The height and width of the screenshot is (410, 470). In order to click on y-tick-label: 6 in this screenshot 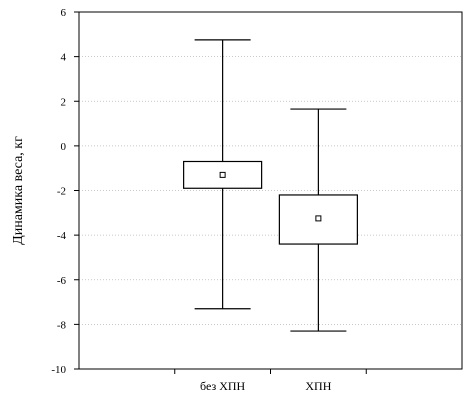, I will do `click(64, 13)`.